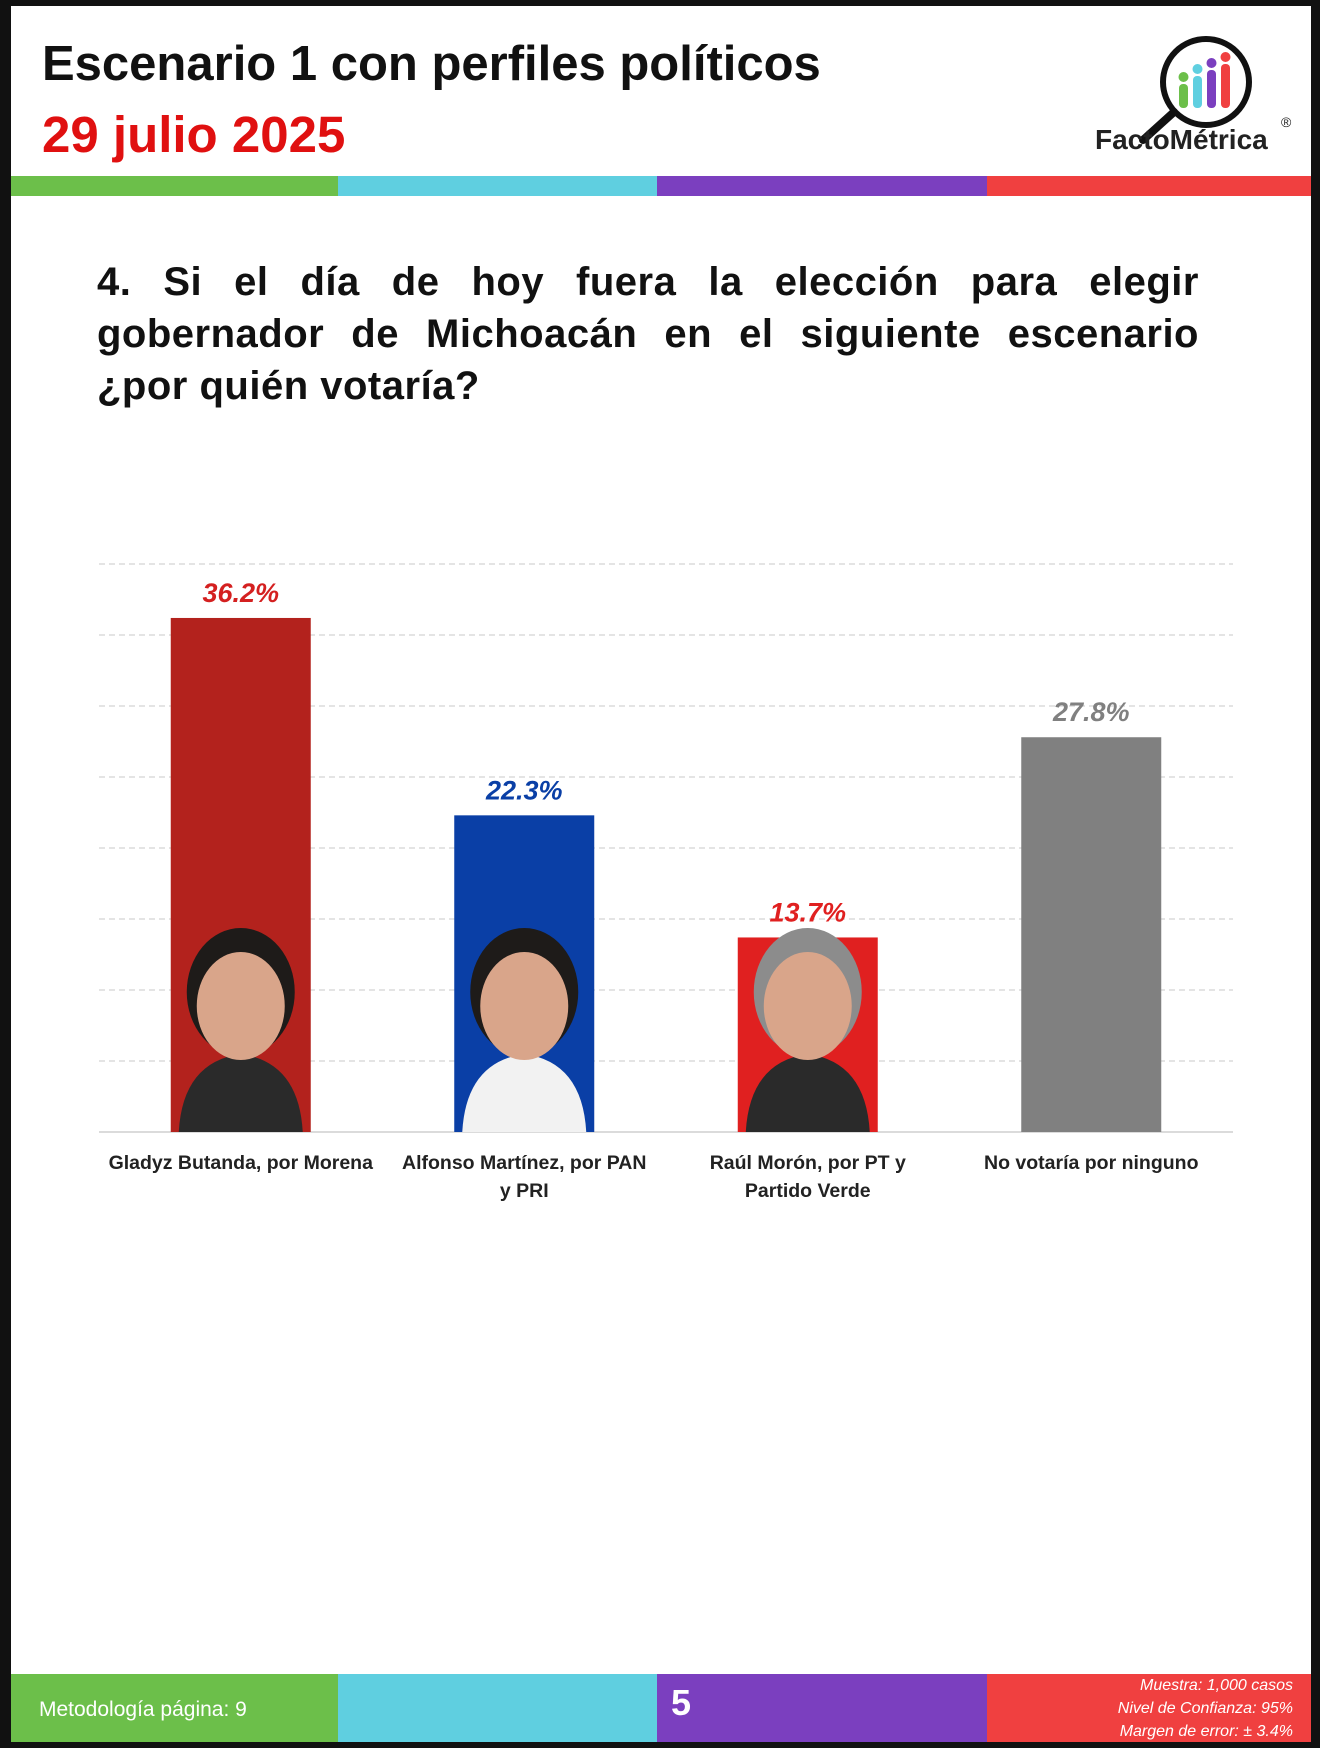  I want to click on registered-mark: ®, so click(1286, 122).